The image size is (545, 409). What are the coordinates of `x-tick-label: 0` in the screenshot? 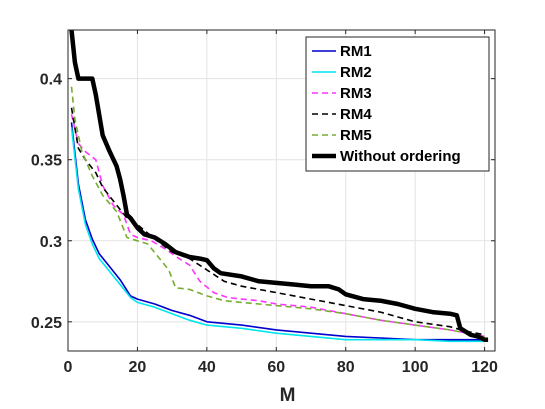 It's located at (68, 367).